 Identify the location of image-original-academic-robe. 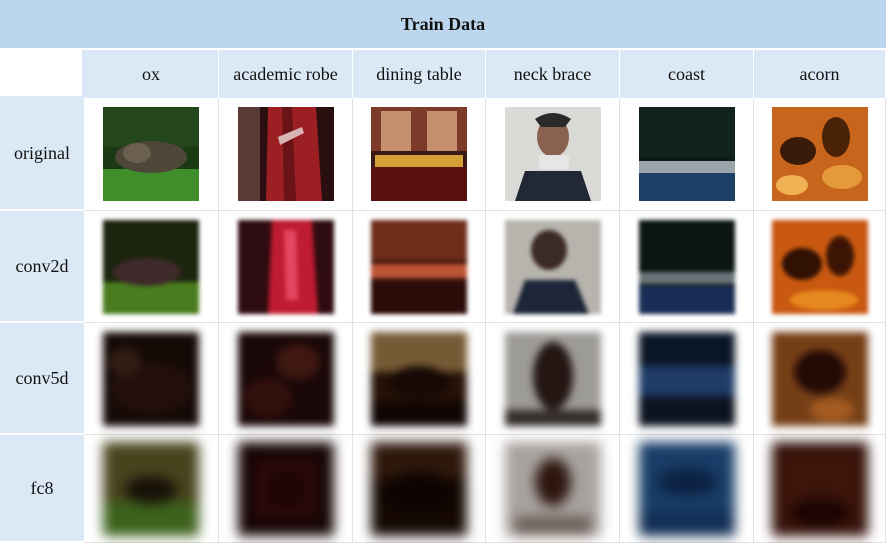
(286, 154).